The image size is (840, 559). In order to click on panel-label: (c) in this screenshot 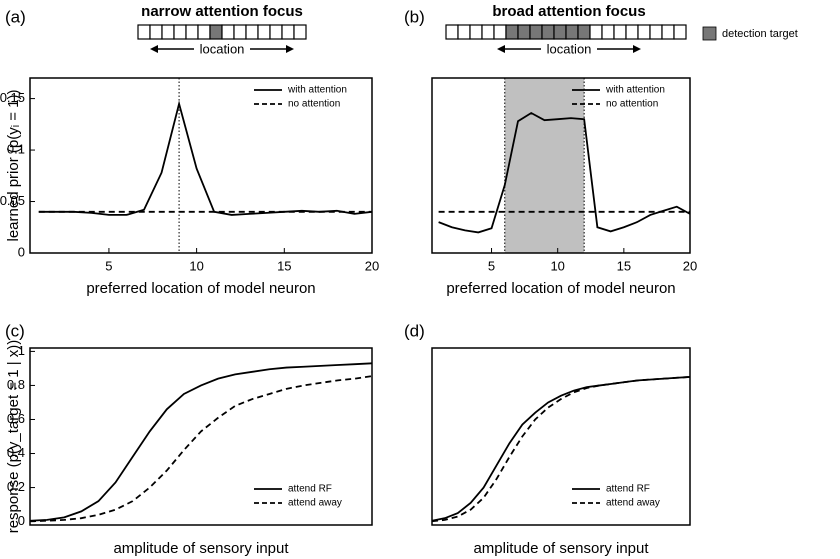, I will do `click(15, 330)`.